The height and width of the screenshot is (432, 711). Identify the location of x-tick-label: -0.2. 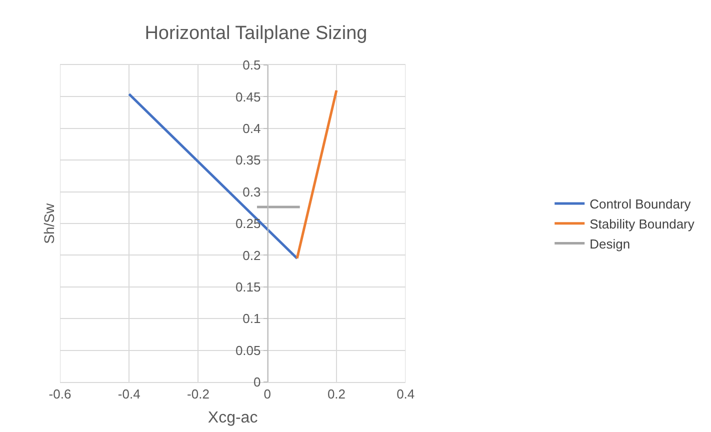
(198, 394).